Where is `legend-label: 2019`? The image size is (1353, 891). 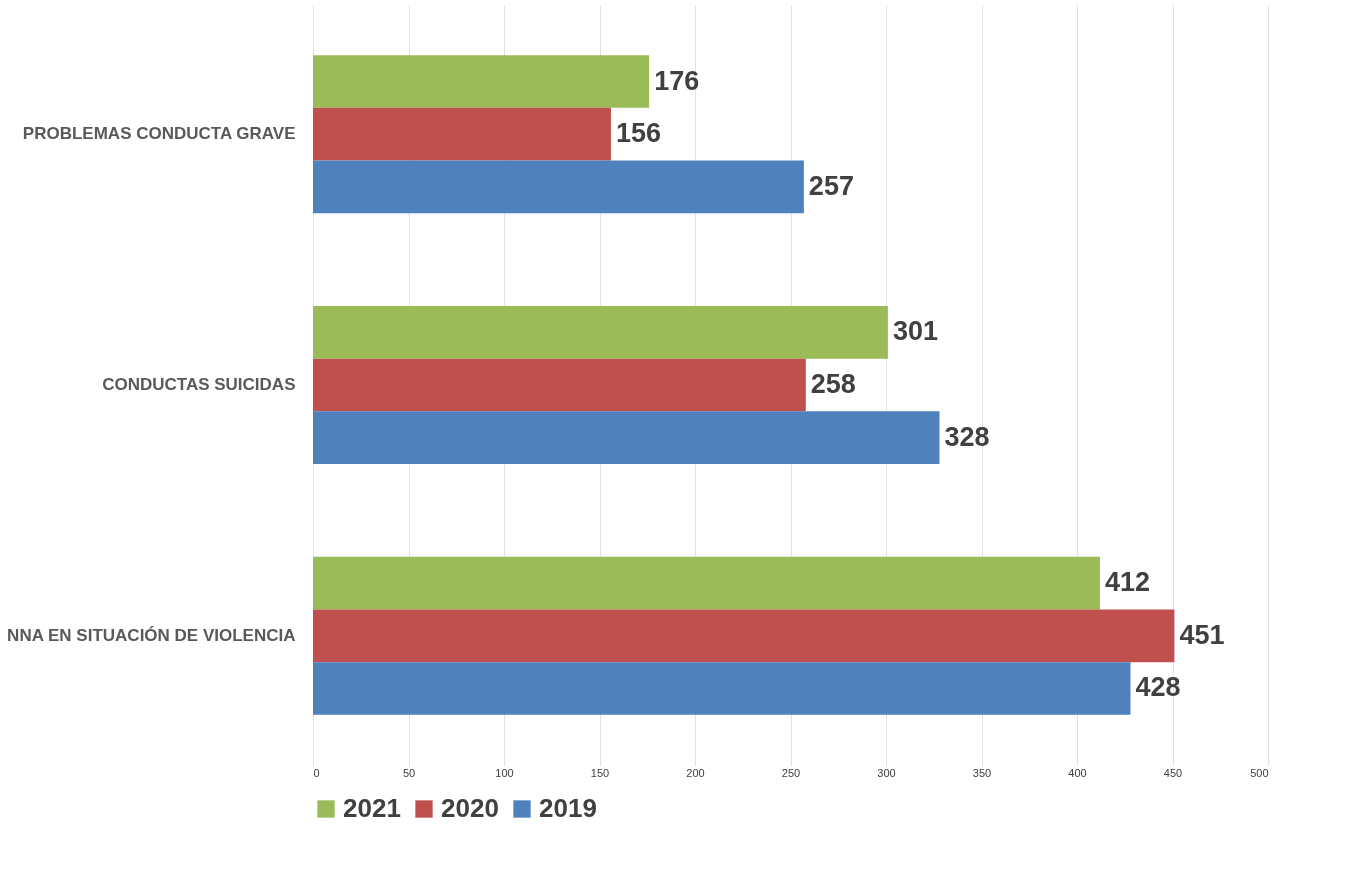
legend-label: 2019 is located at coordinates (568, 808).